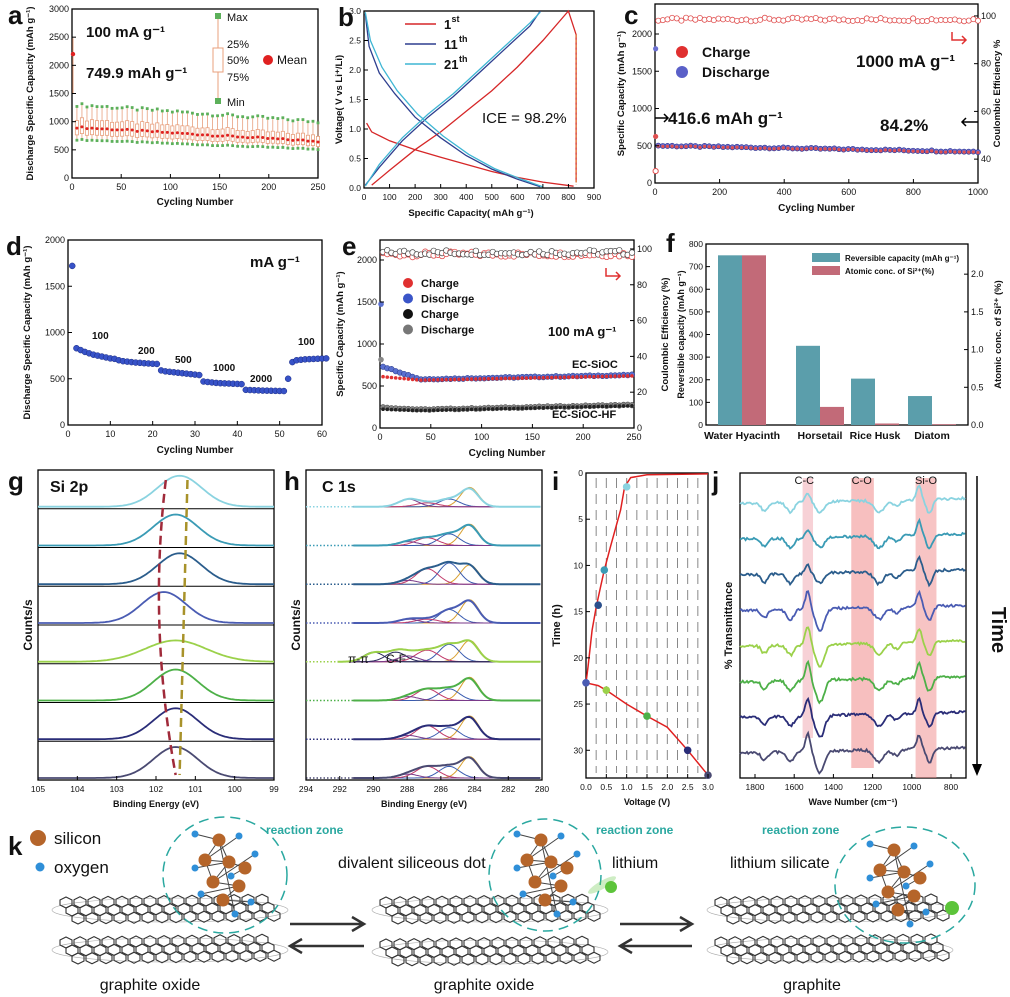  Describe the element at coordinates (27, 333) in the screenshot. I see `y-axis-label: Discharge Specific Capacity (mAh g⁻¹)` at that location.